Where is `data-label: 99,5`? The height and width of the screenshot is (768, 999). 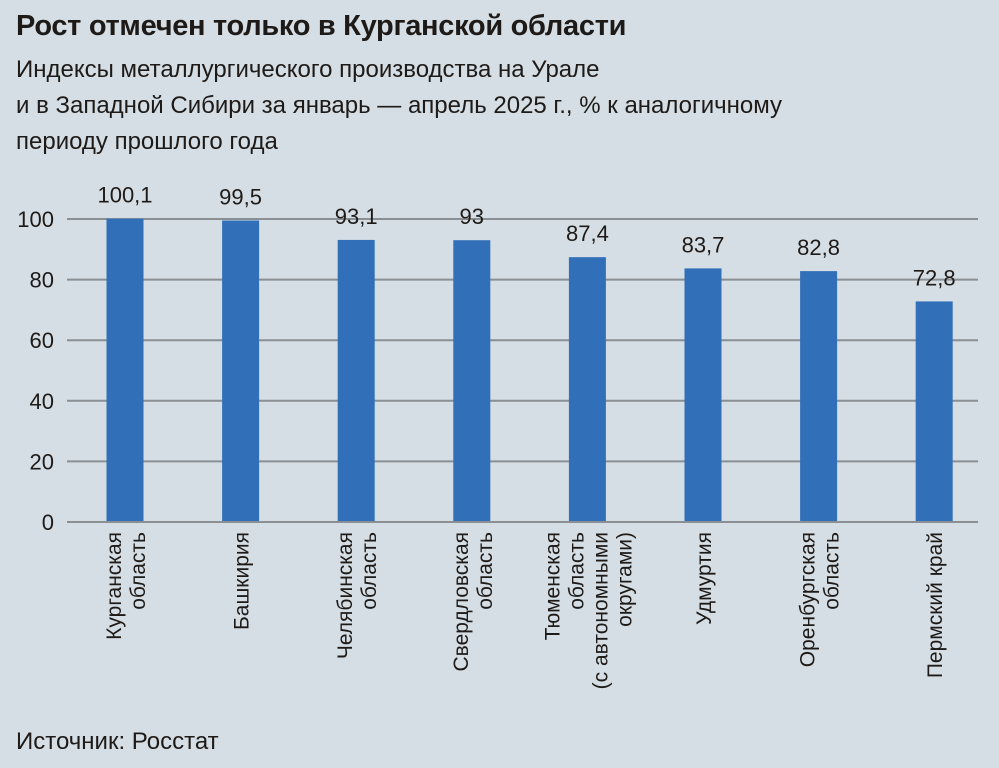 data-label: 99,5 is located at coordinates (240, 197).